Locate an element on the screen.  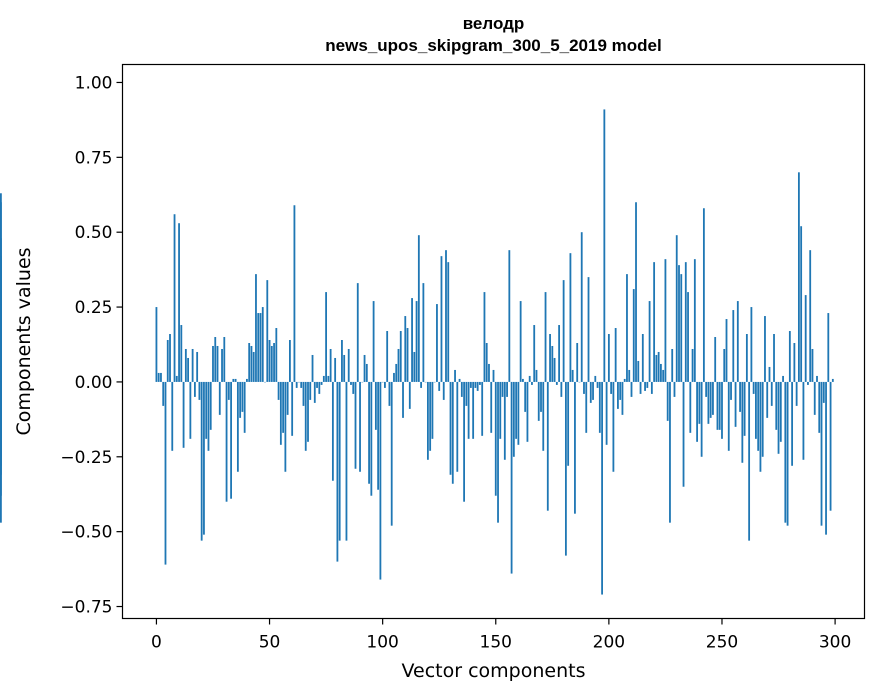
y-tick-label: 1.00 is located at coordinates (94, 83).